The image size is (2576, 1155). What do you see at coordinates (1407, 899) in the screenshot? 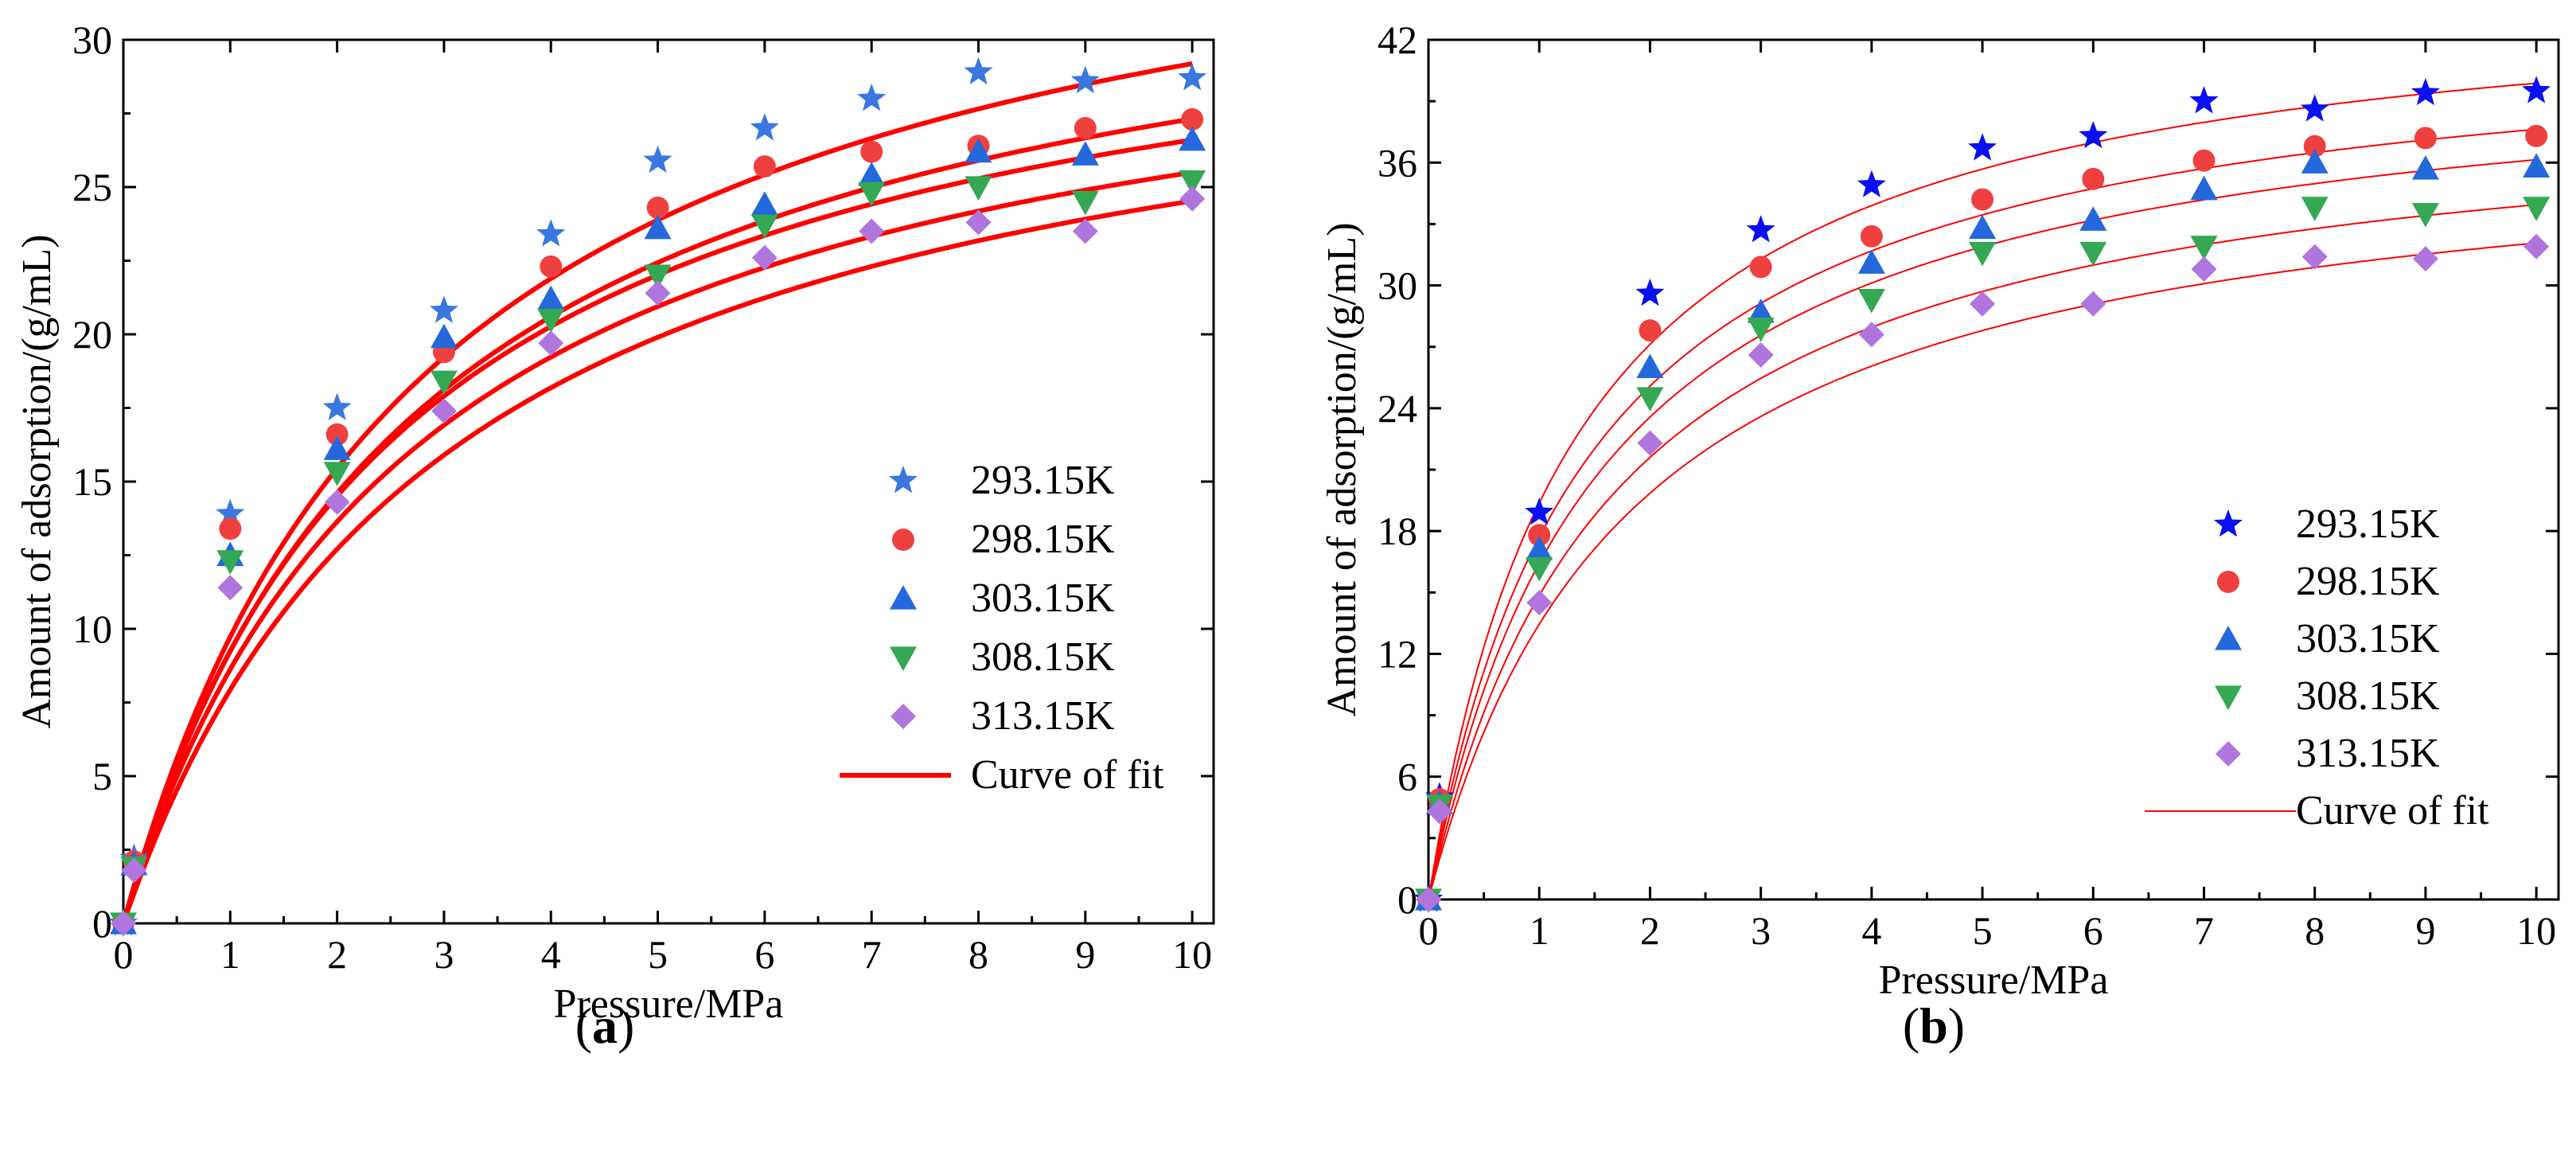
I see `y-tick-label: 0` at bounding box center [1407, 899].